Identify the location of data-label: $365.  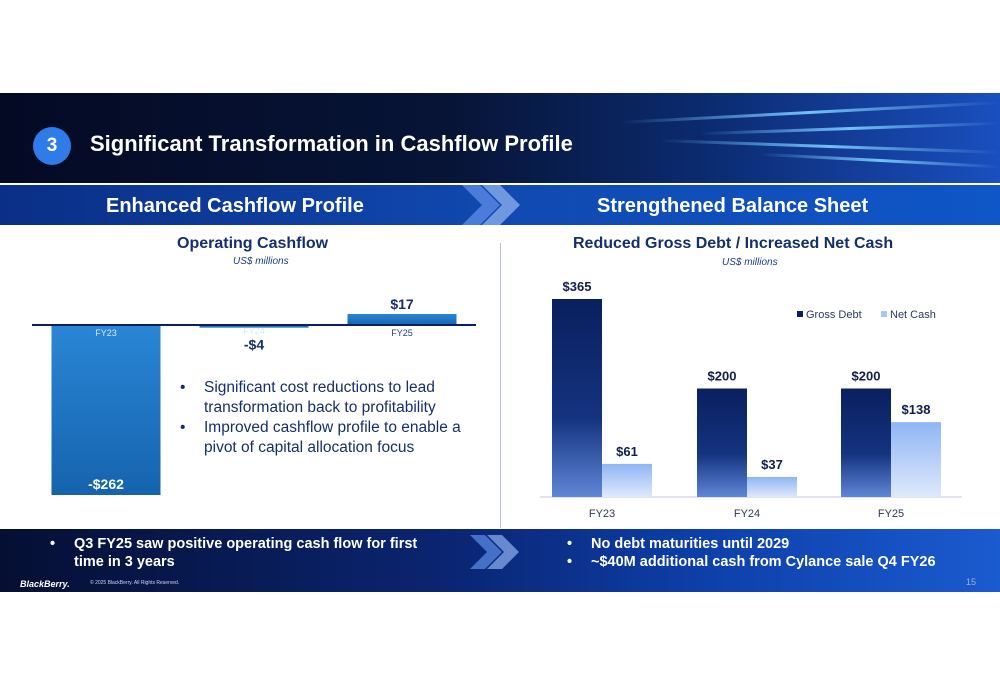
(577, 286).